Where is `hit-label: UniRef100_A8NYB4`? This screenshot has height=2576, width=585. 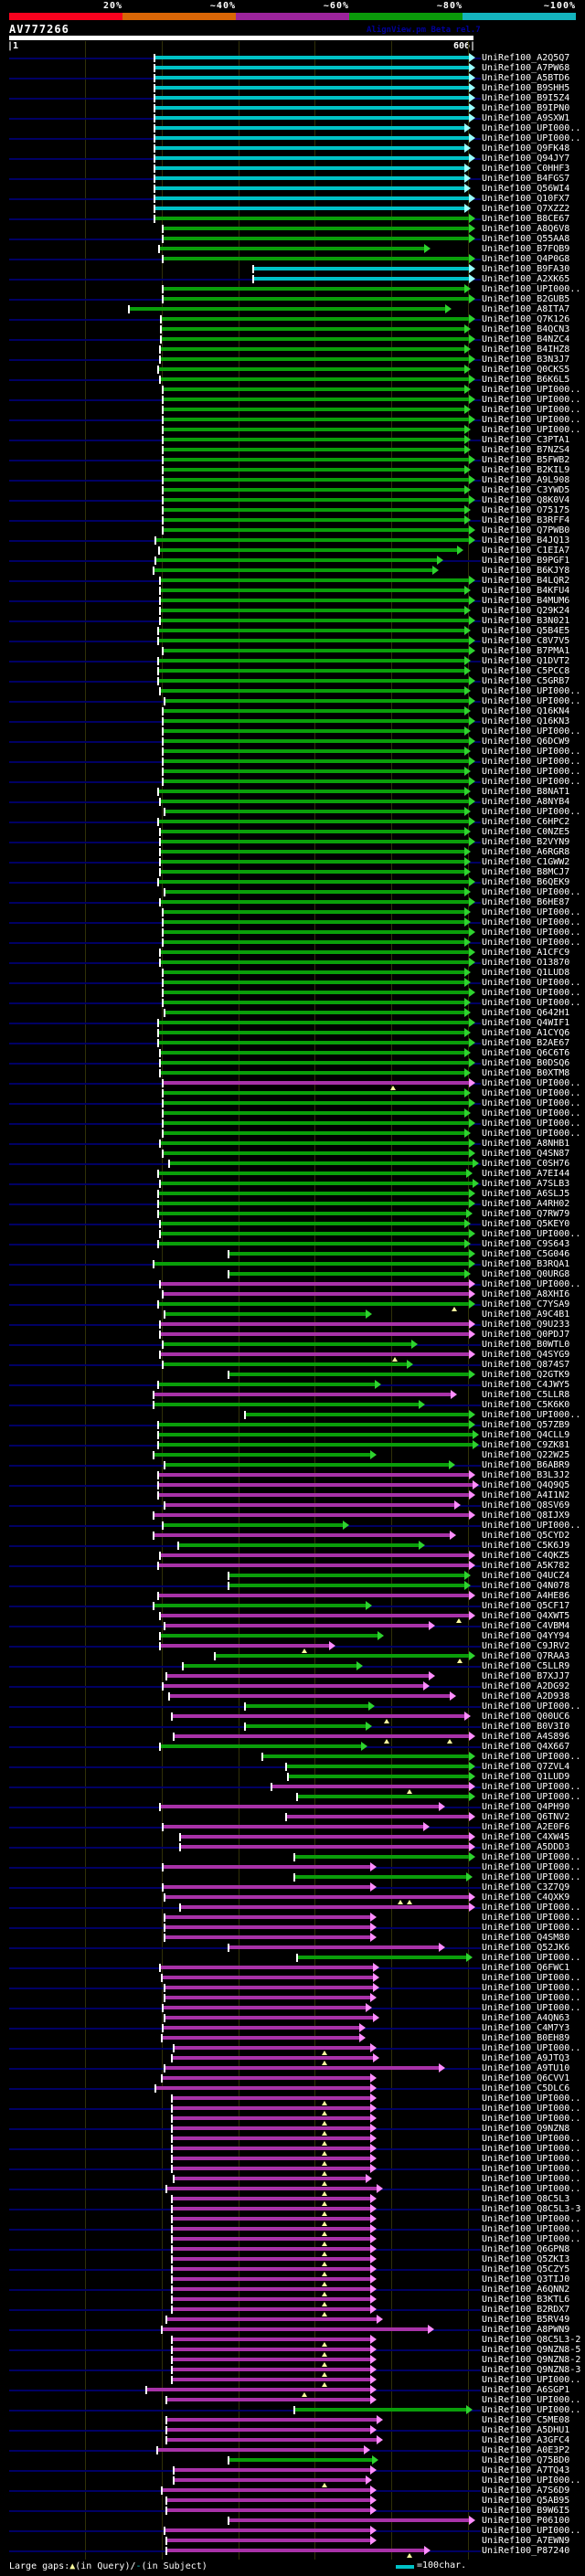
hit-label: UniRef100_A8NYB4 is located at coordinates (526, 802).